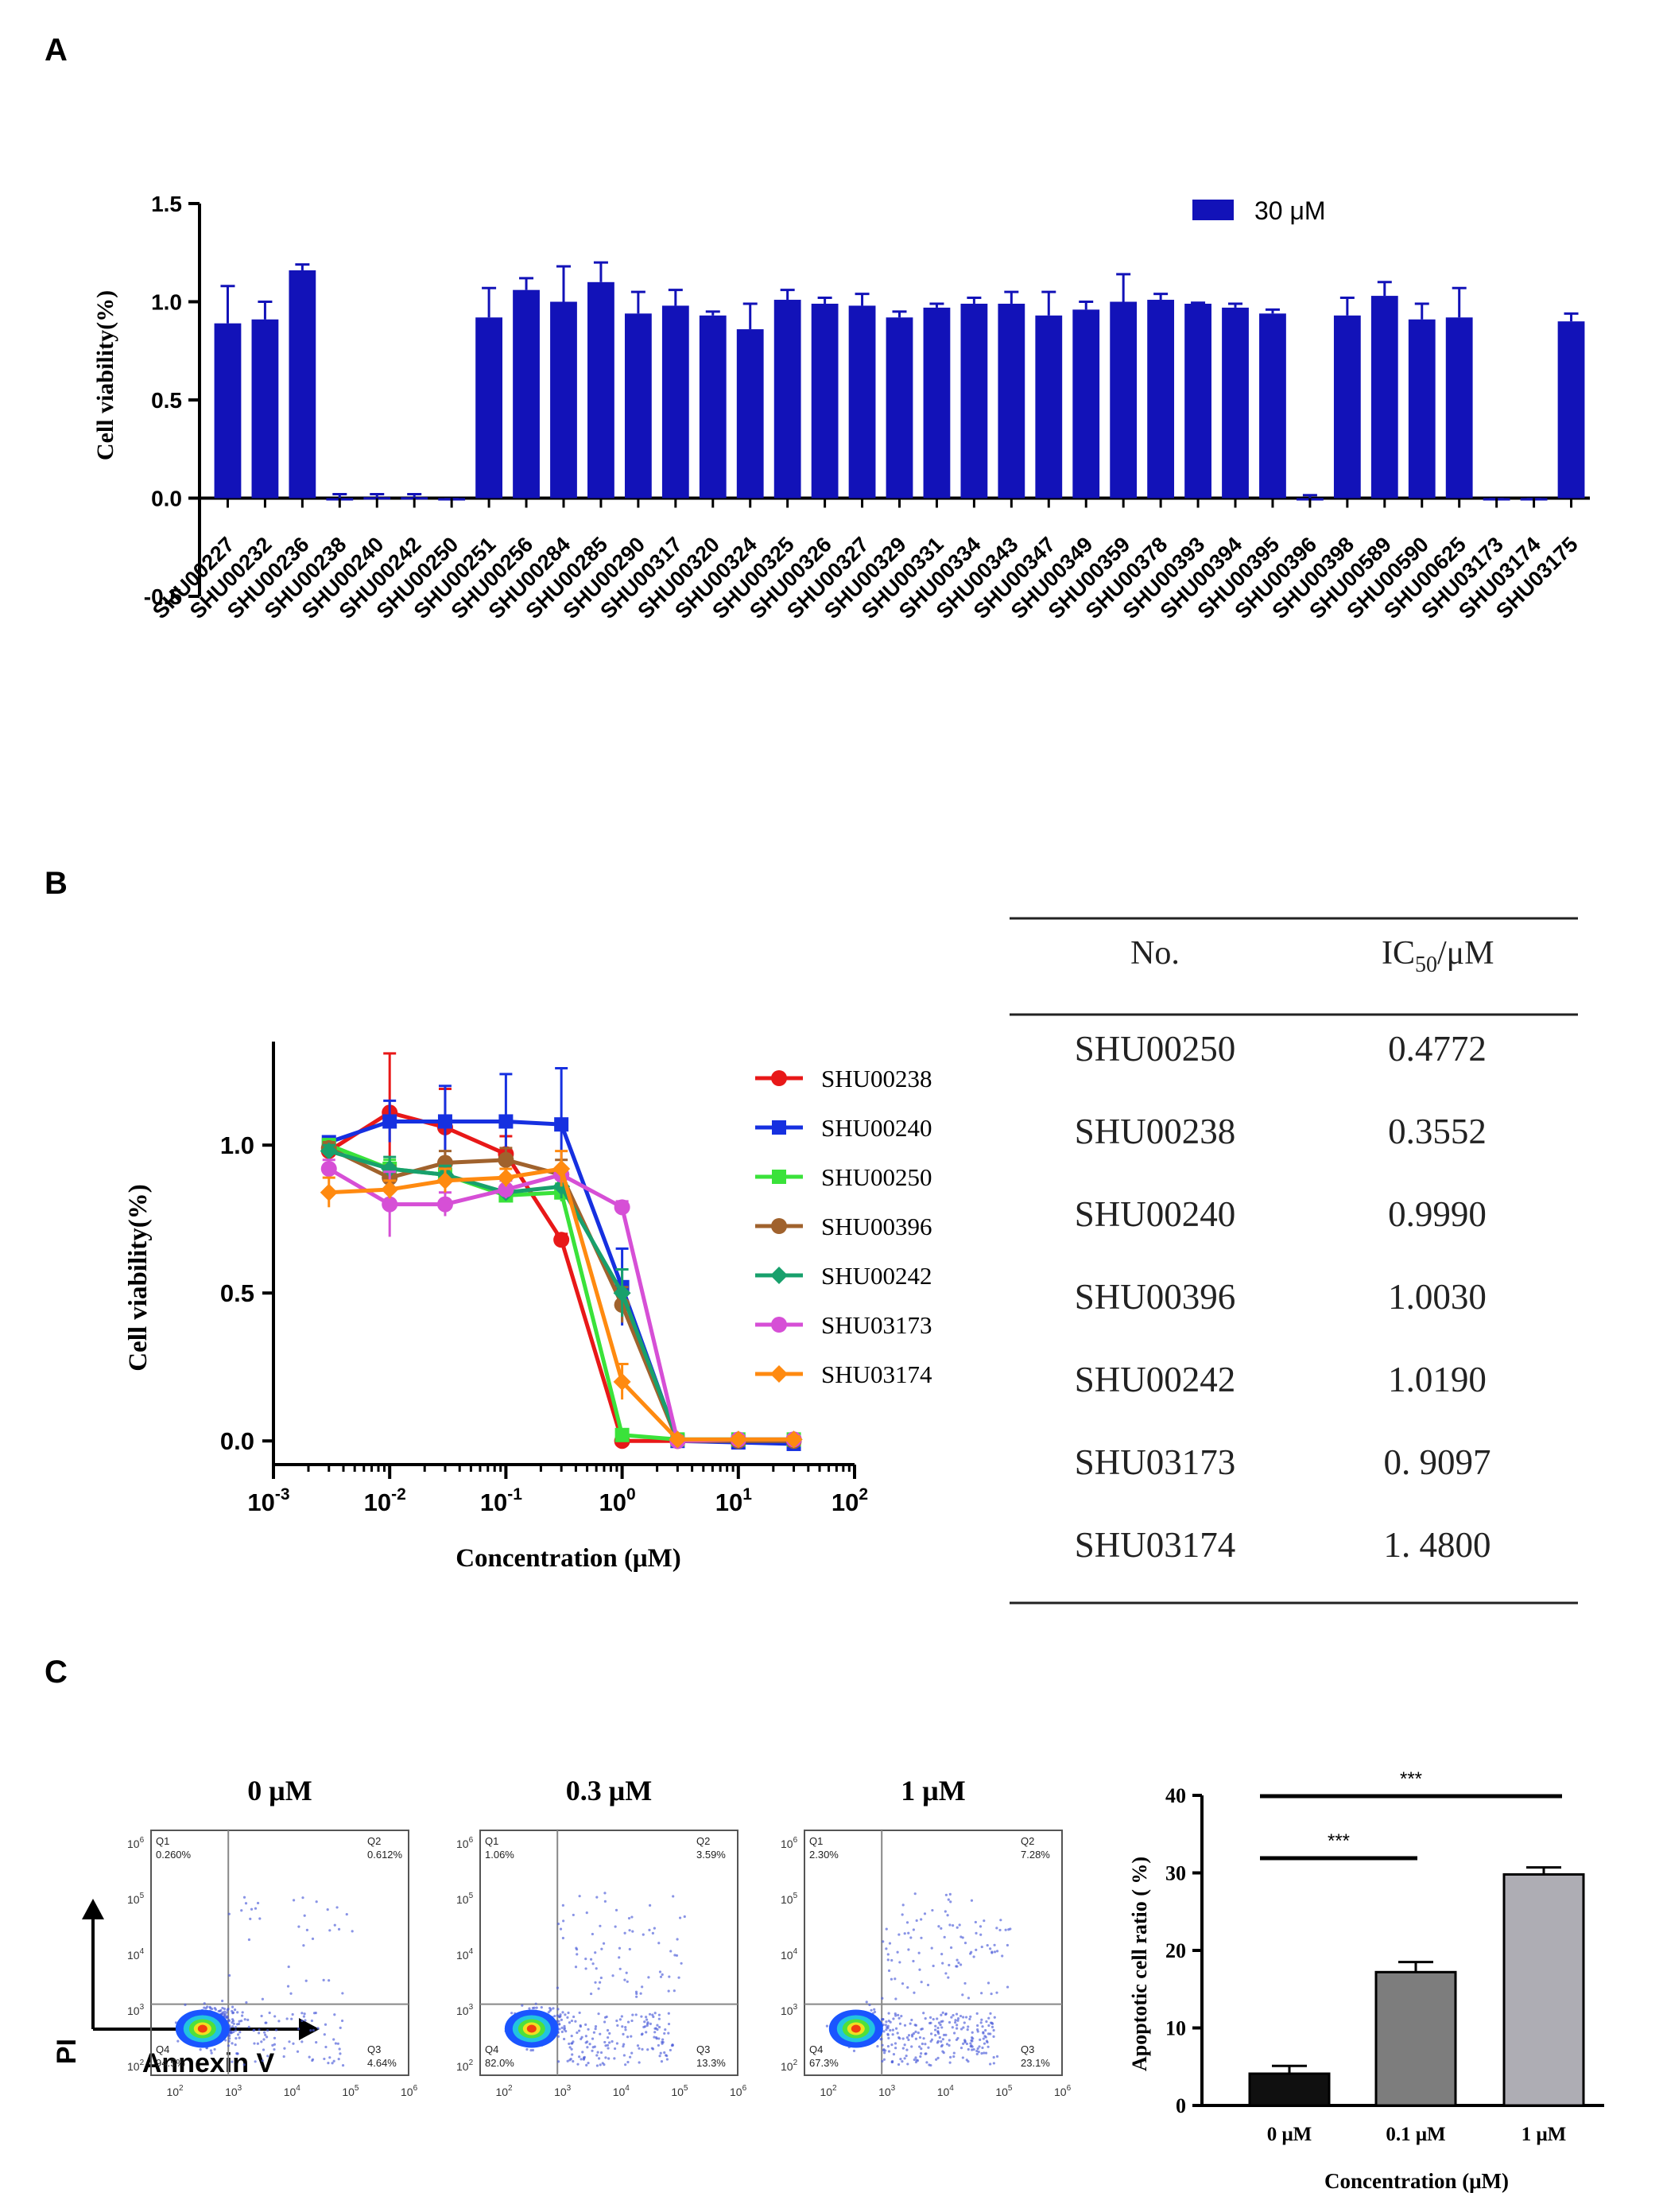  What do you see at coordinates (816, 2049) in the screenshot?
I see `flow-quadrant-label: Q4` at bounding box center [816, 2049].